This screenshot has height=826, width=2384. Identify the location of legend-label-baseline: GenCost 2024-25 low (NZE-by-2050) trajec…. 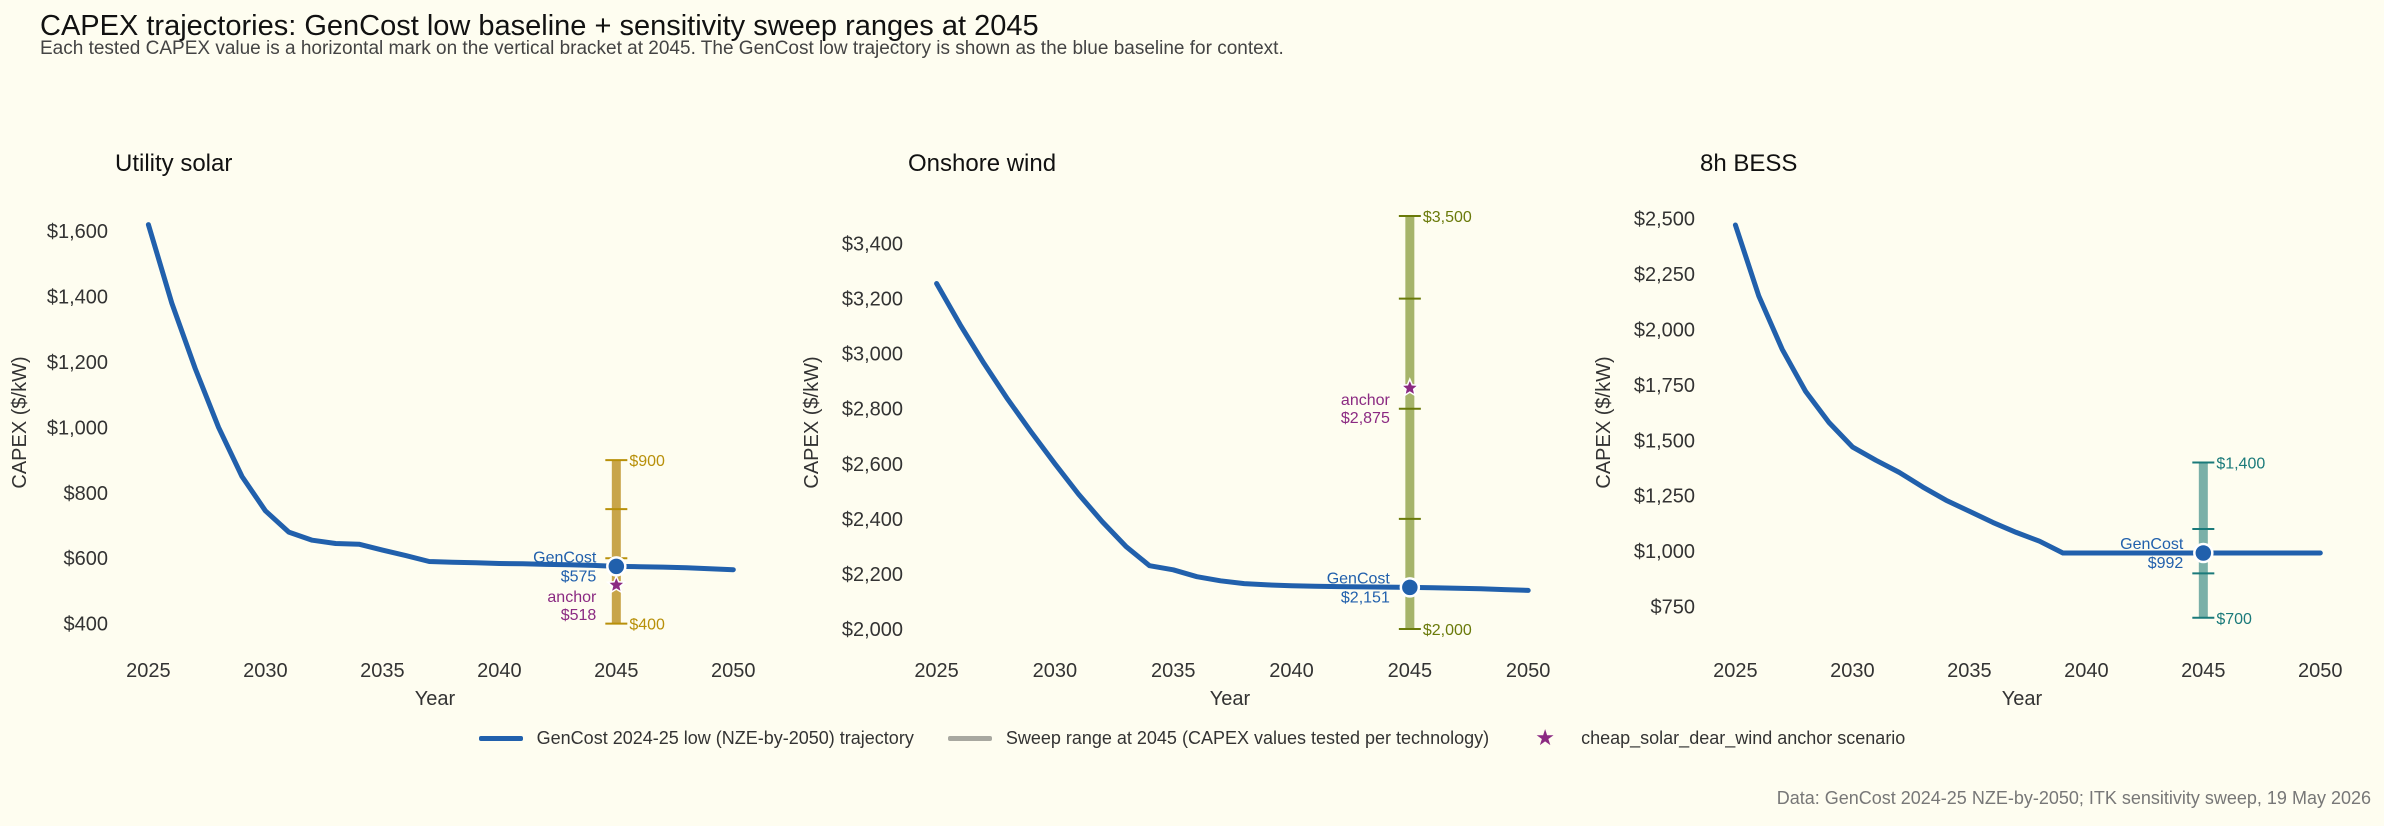
(725, 737).